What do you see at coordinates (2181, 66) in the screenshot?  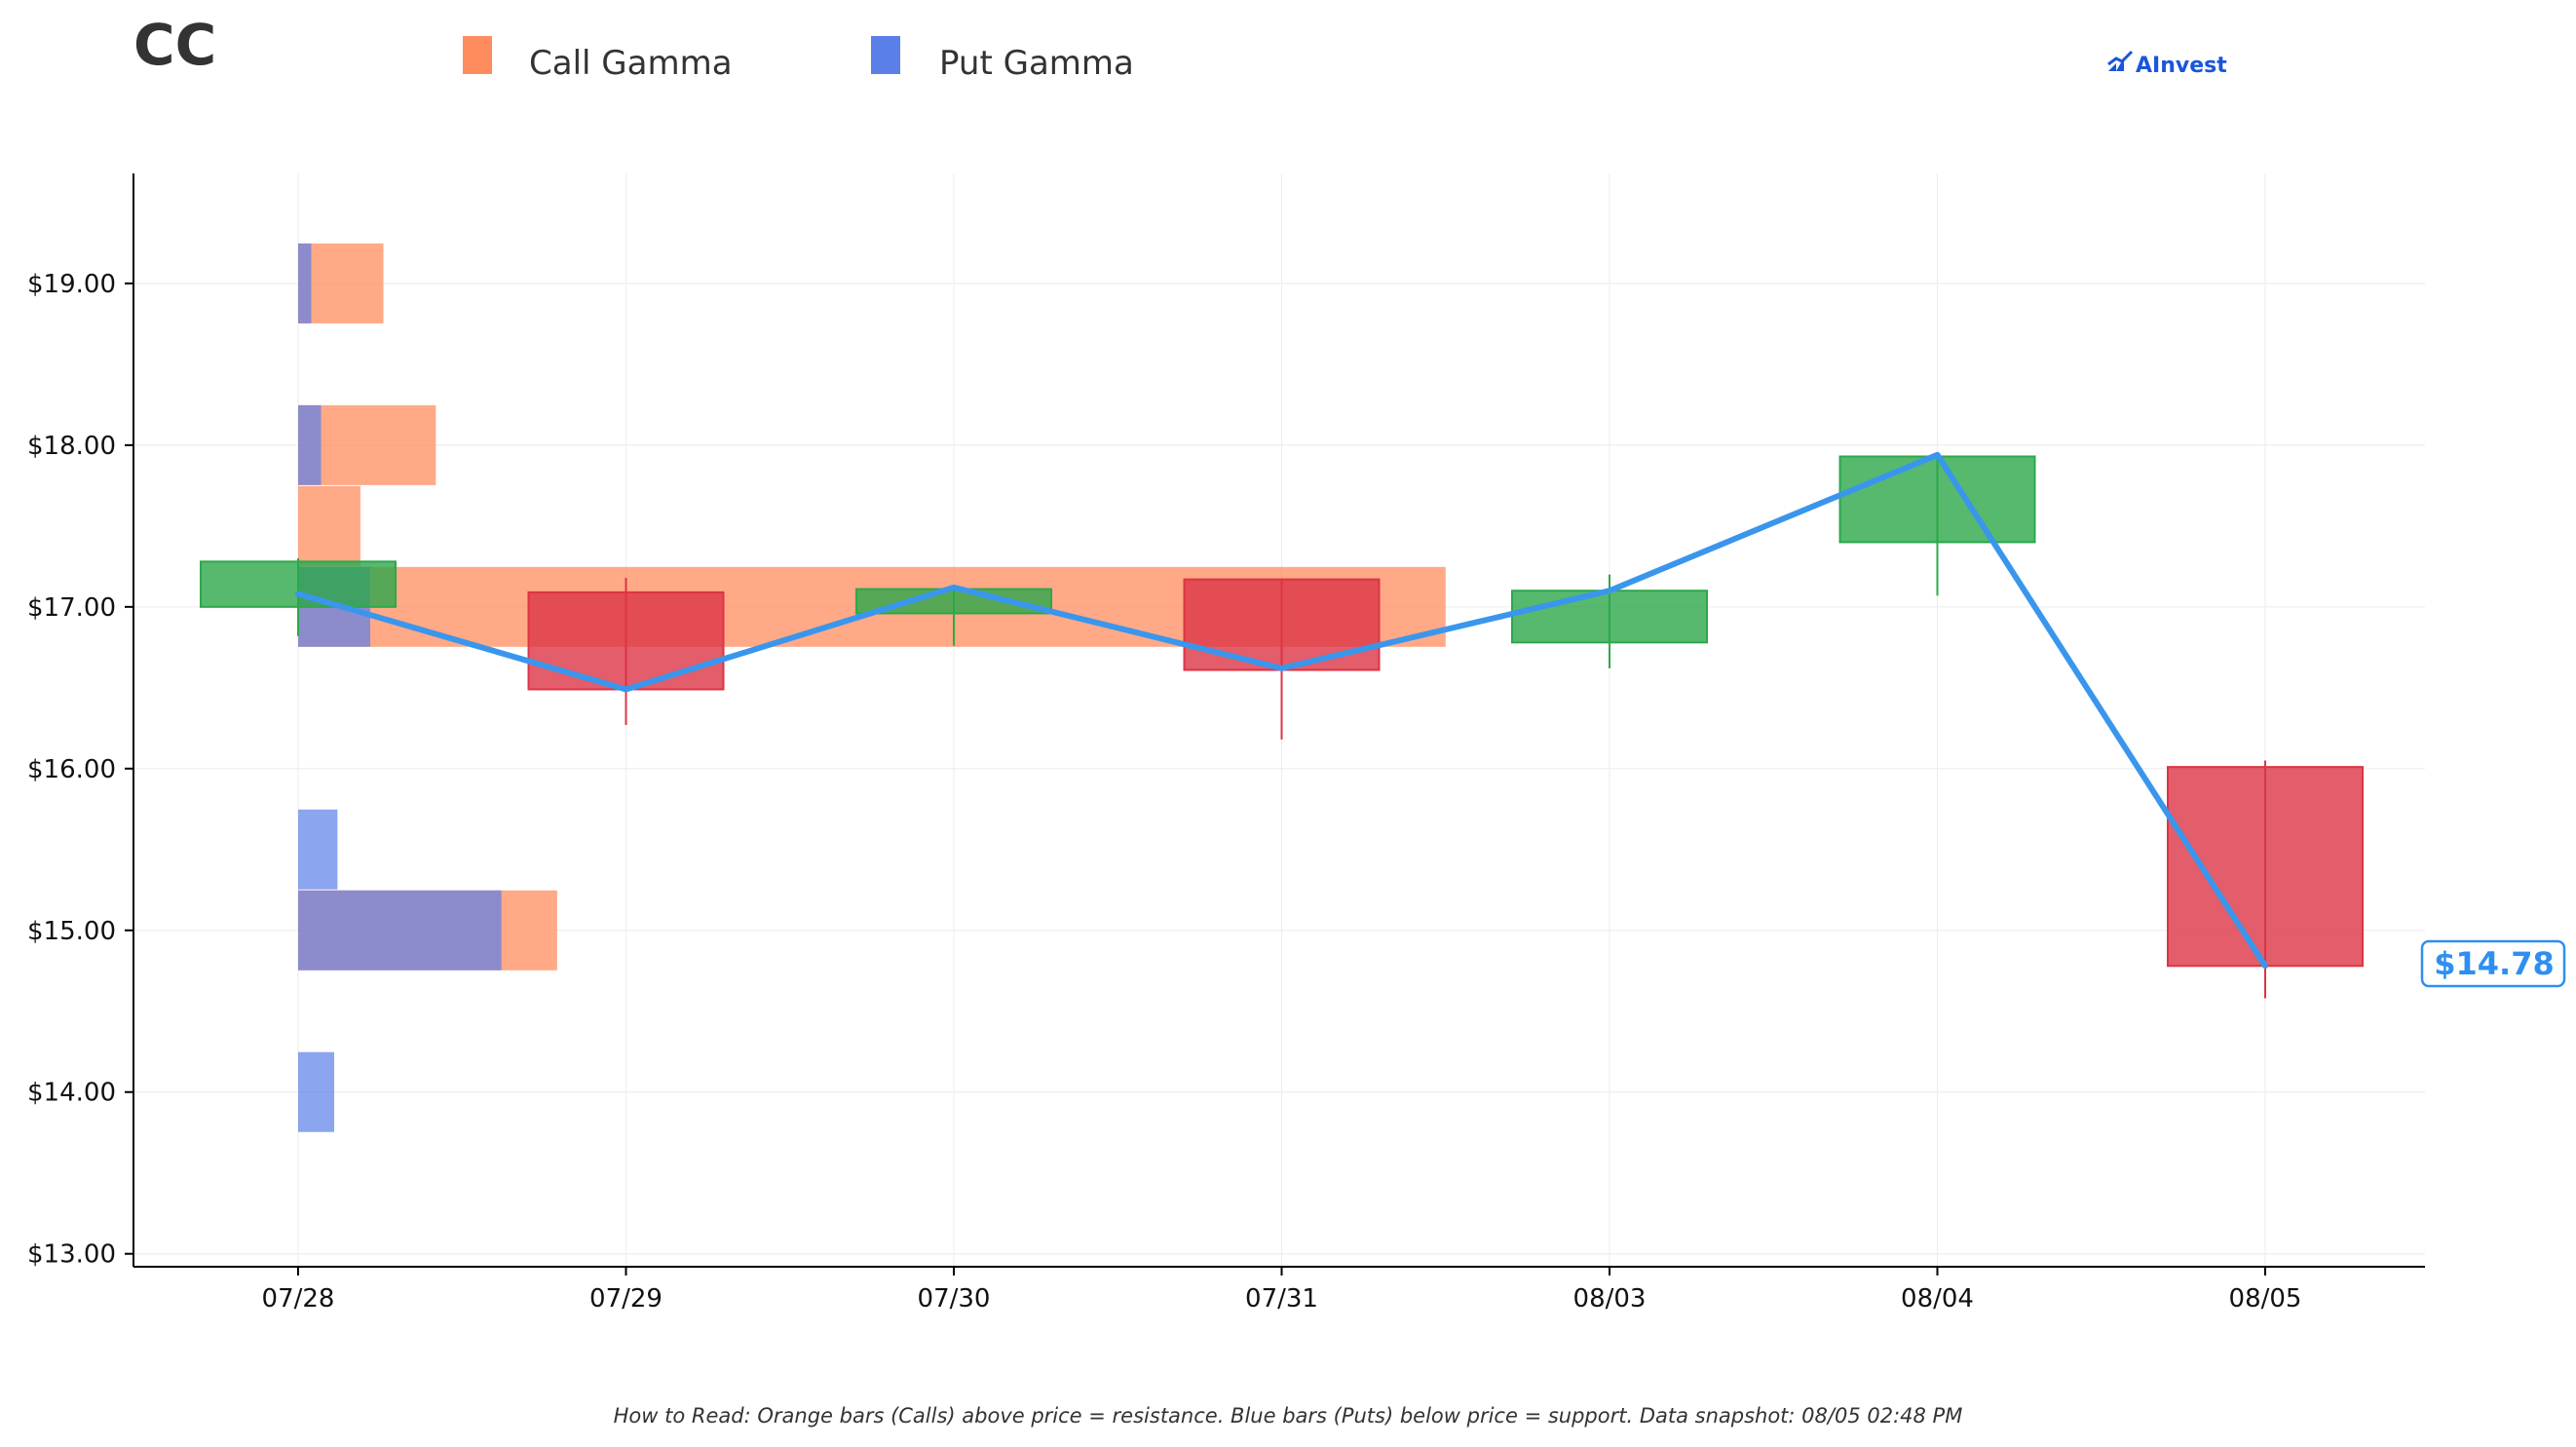 I see `logo-text: AInvest` at bounding box center [2181, 66].